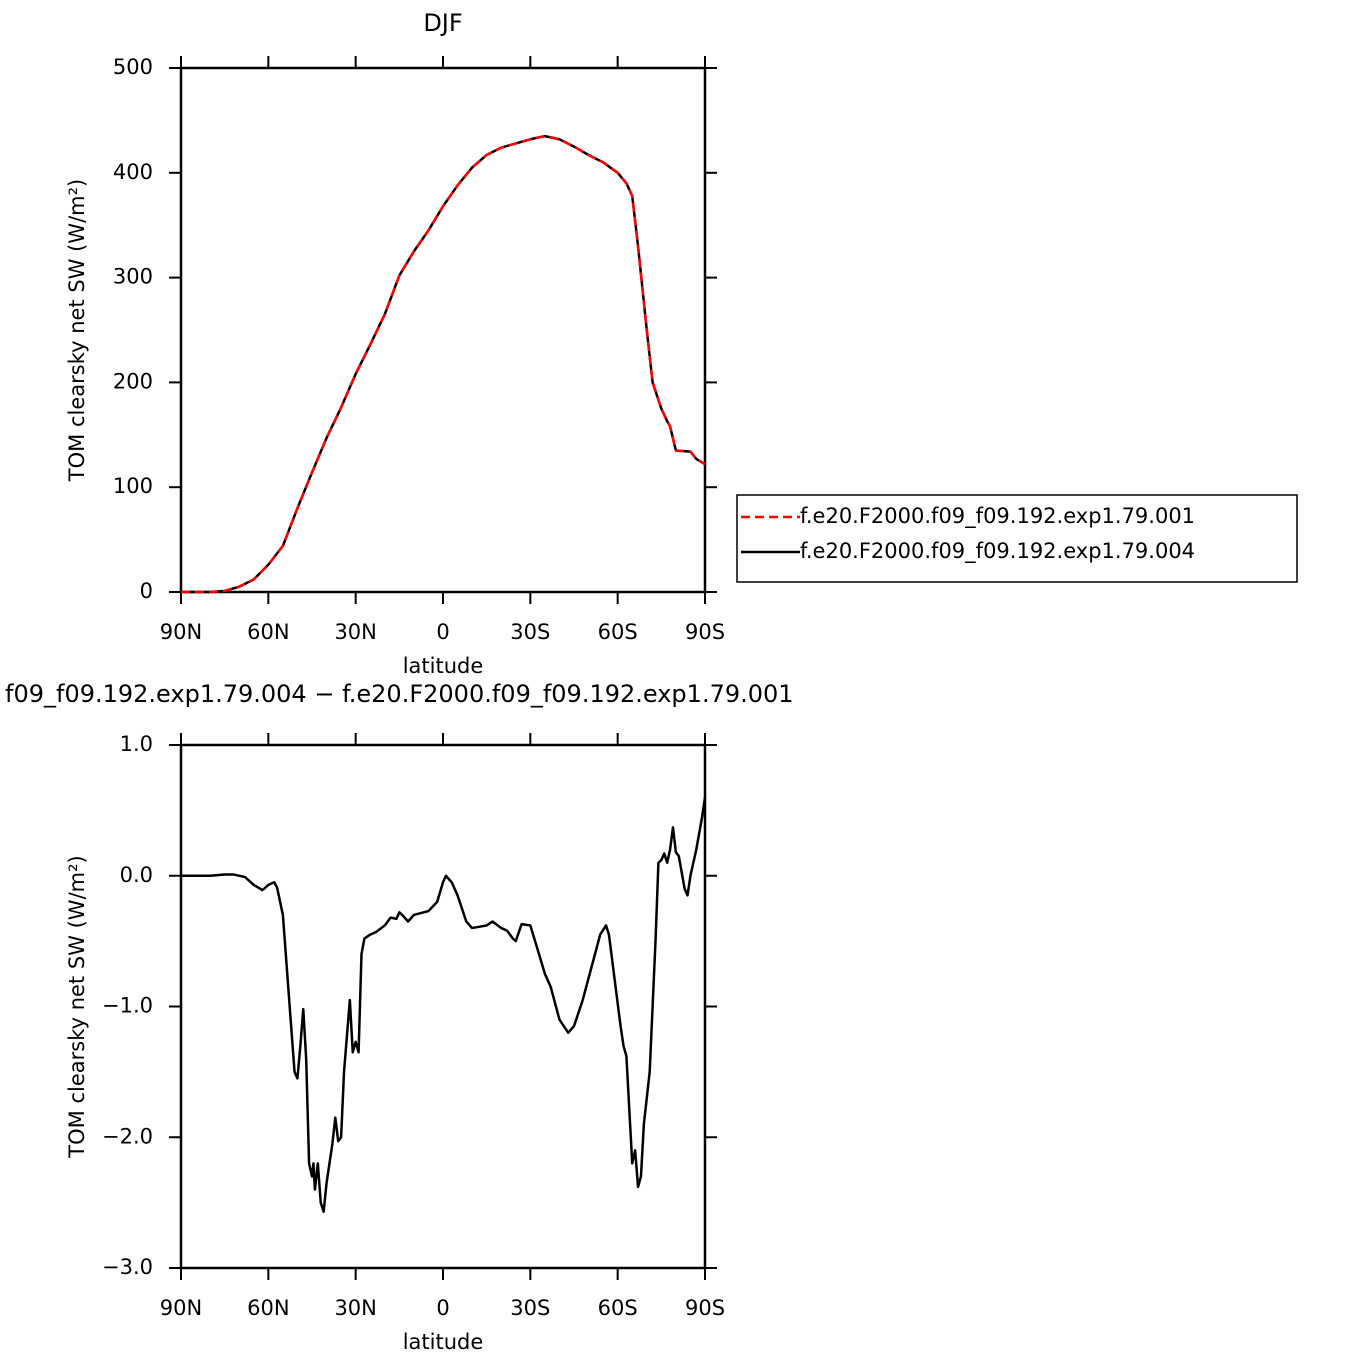 The image size is (1363, 1363). Describe the element at coordinates (136, 875) in the screenshot. I see `y-tick-label: 0.0` at that location.